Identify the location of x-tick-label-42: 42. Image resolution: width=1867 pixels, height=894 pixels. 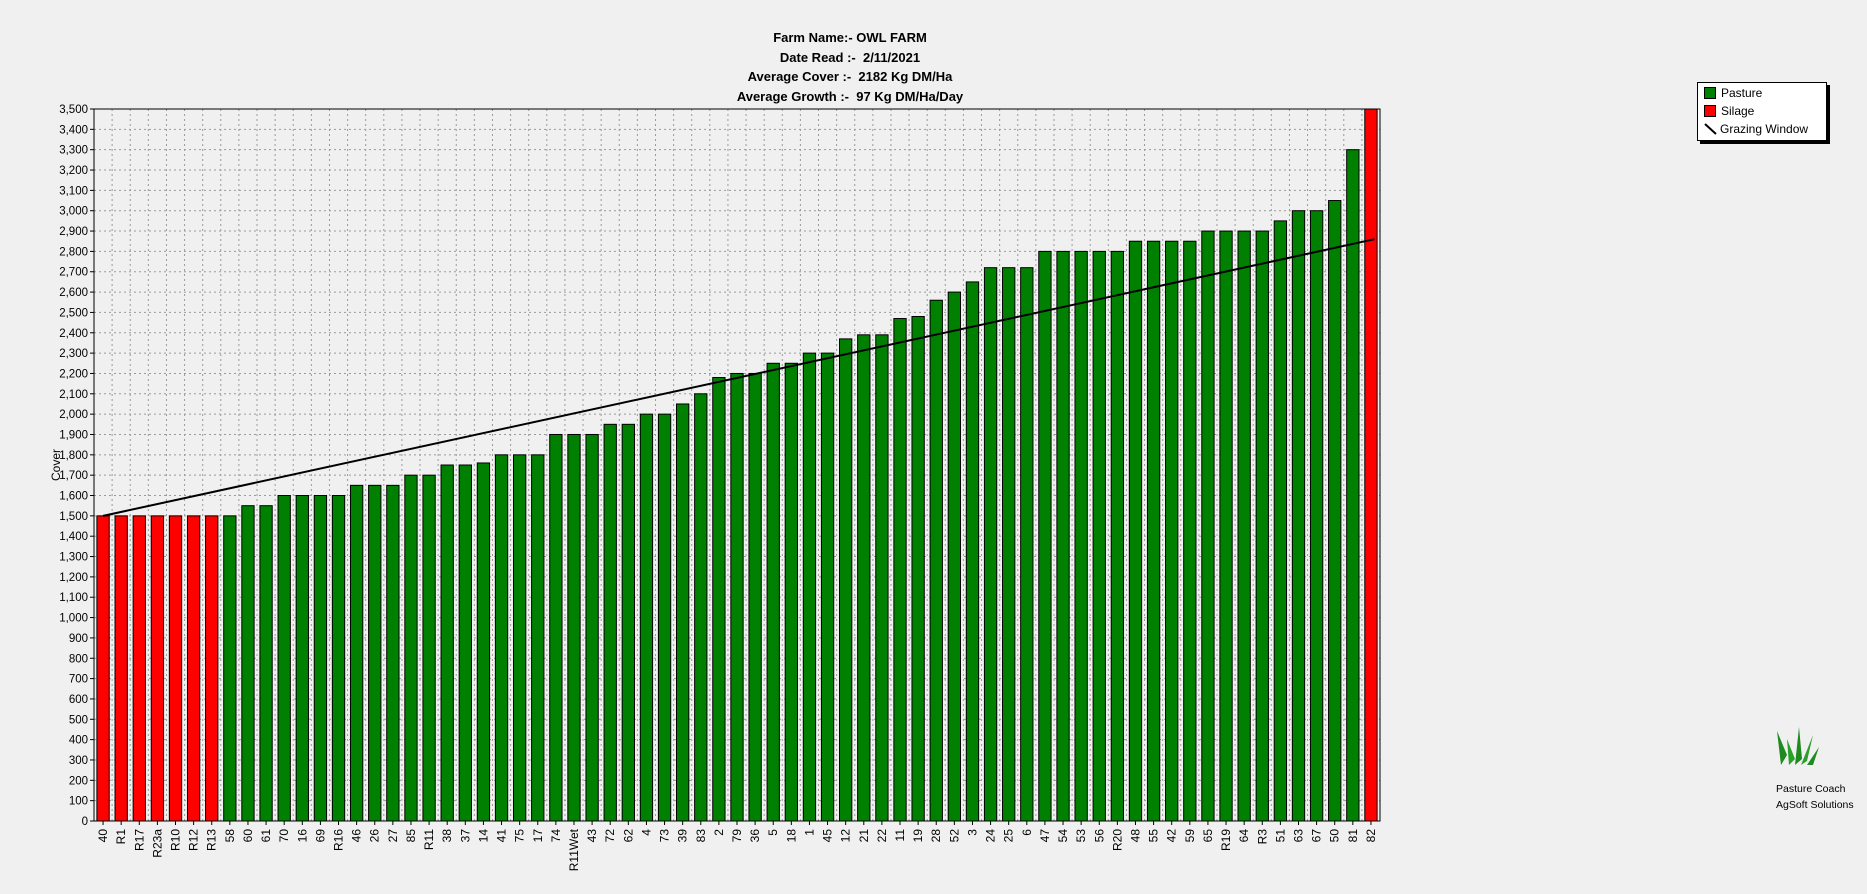
(1172, 836).